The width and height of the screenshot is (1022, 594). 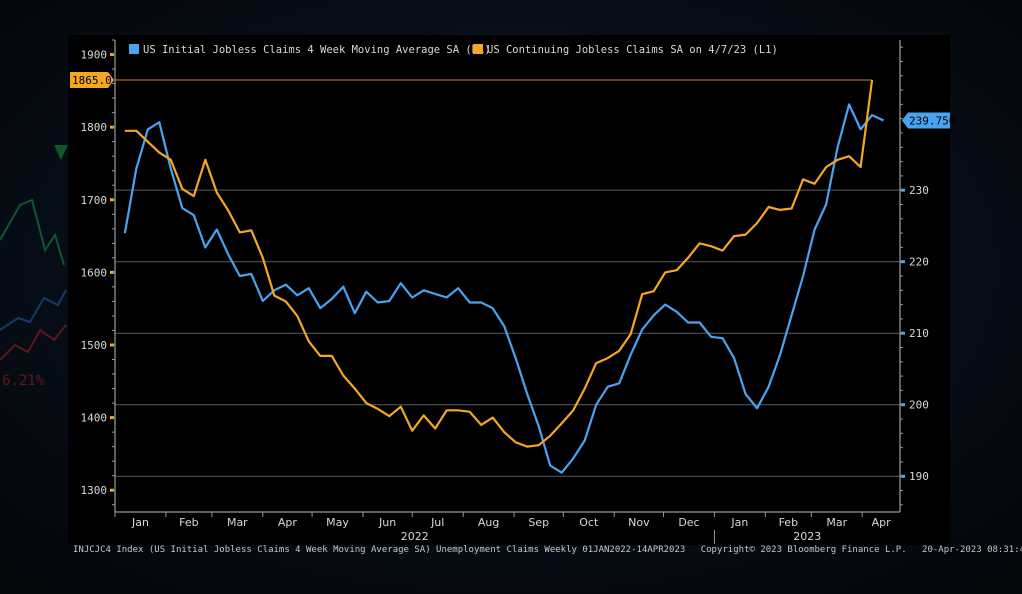 I want to click on right-tick-label: 210, so click(x=919, y=333).